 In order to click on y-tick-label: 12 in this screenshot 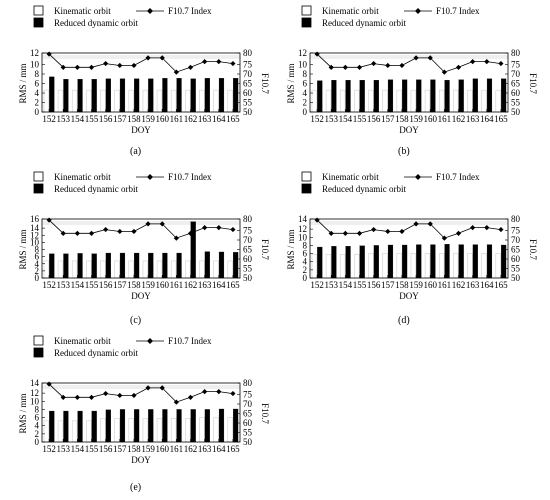, I will do `click(302, 53)`.